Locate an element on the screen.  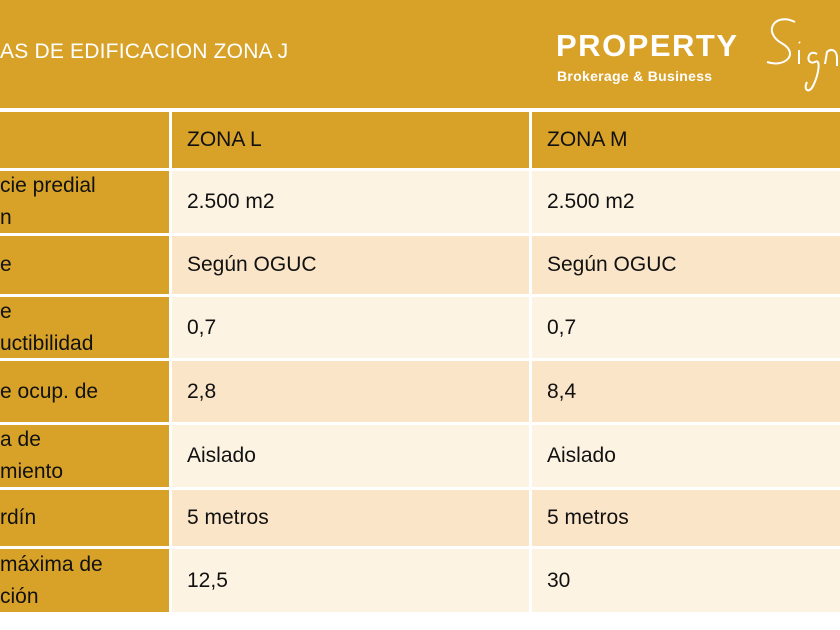
cell-zona-l: 5 metros is located at coordinates (350, 518).